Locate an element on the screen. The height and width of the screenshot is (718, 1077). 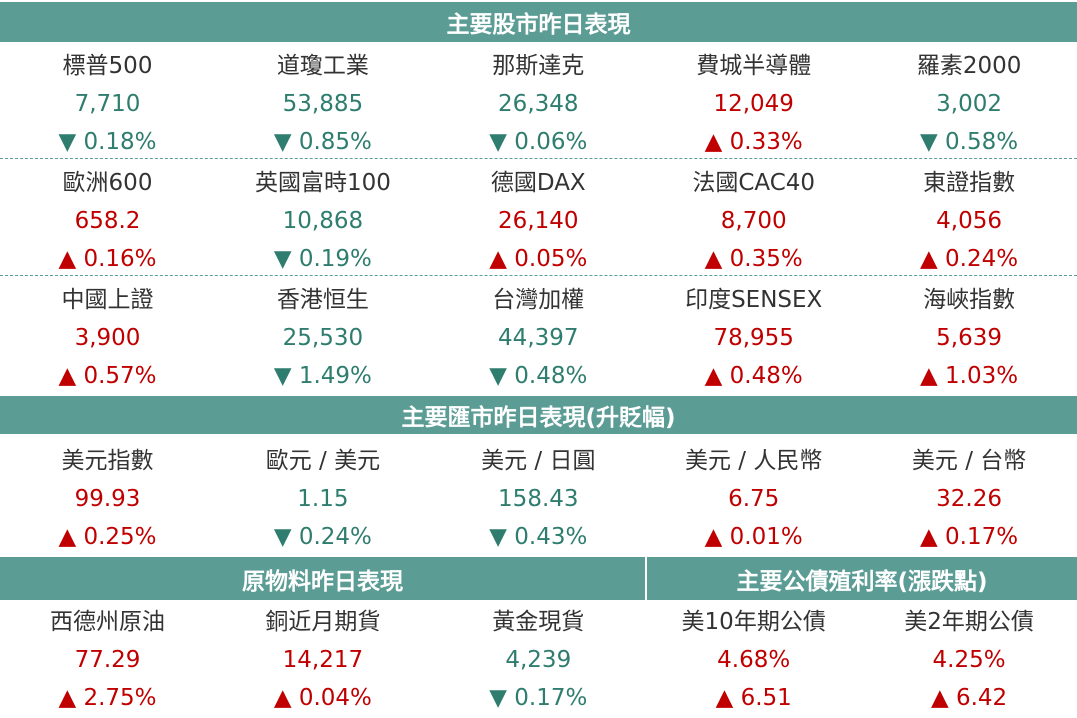
quote-value: 99.93 is located at coordinates (107, 499).